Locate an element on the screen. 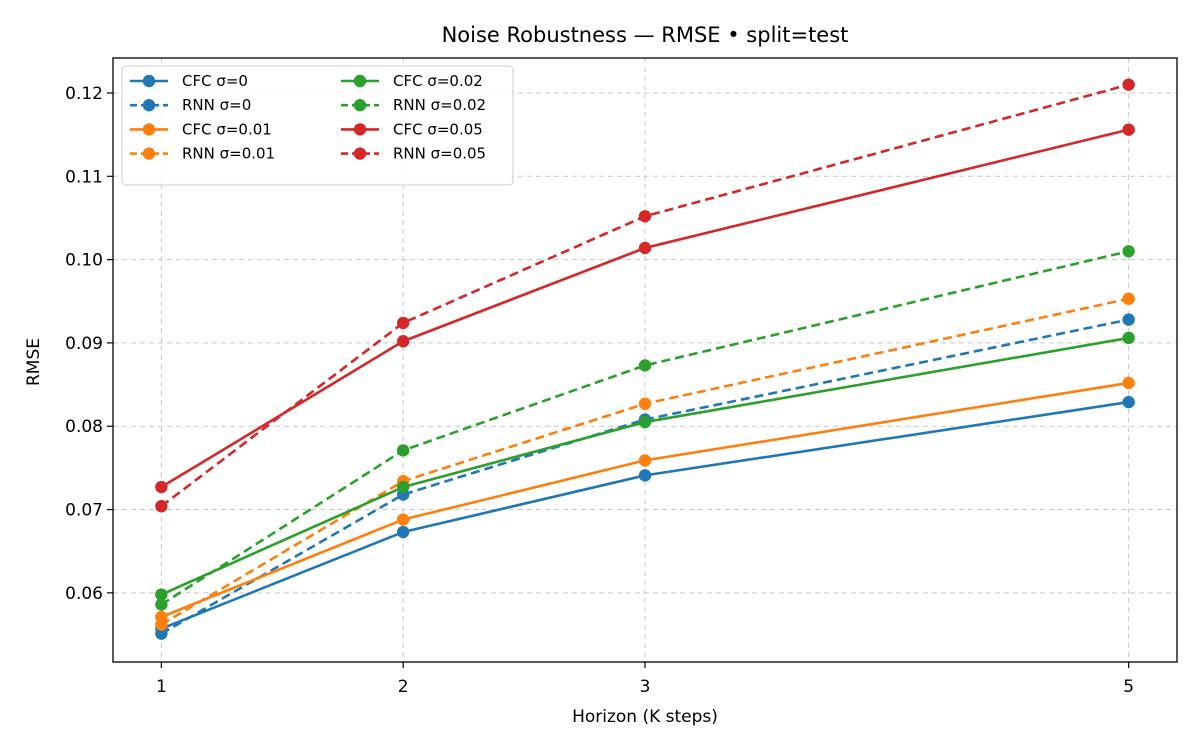 The width and height of the screenshot is (1200, 750). legend-item: RNN σ=0.01 is located at coordinates (202, 154).